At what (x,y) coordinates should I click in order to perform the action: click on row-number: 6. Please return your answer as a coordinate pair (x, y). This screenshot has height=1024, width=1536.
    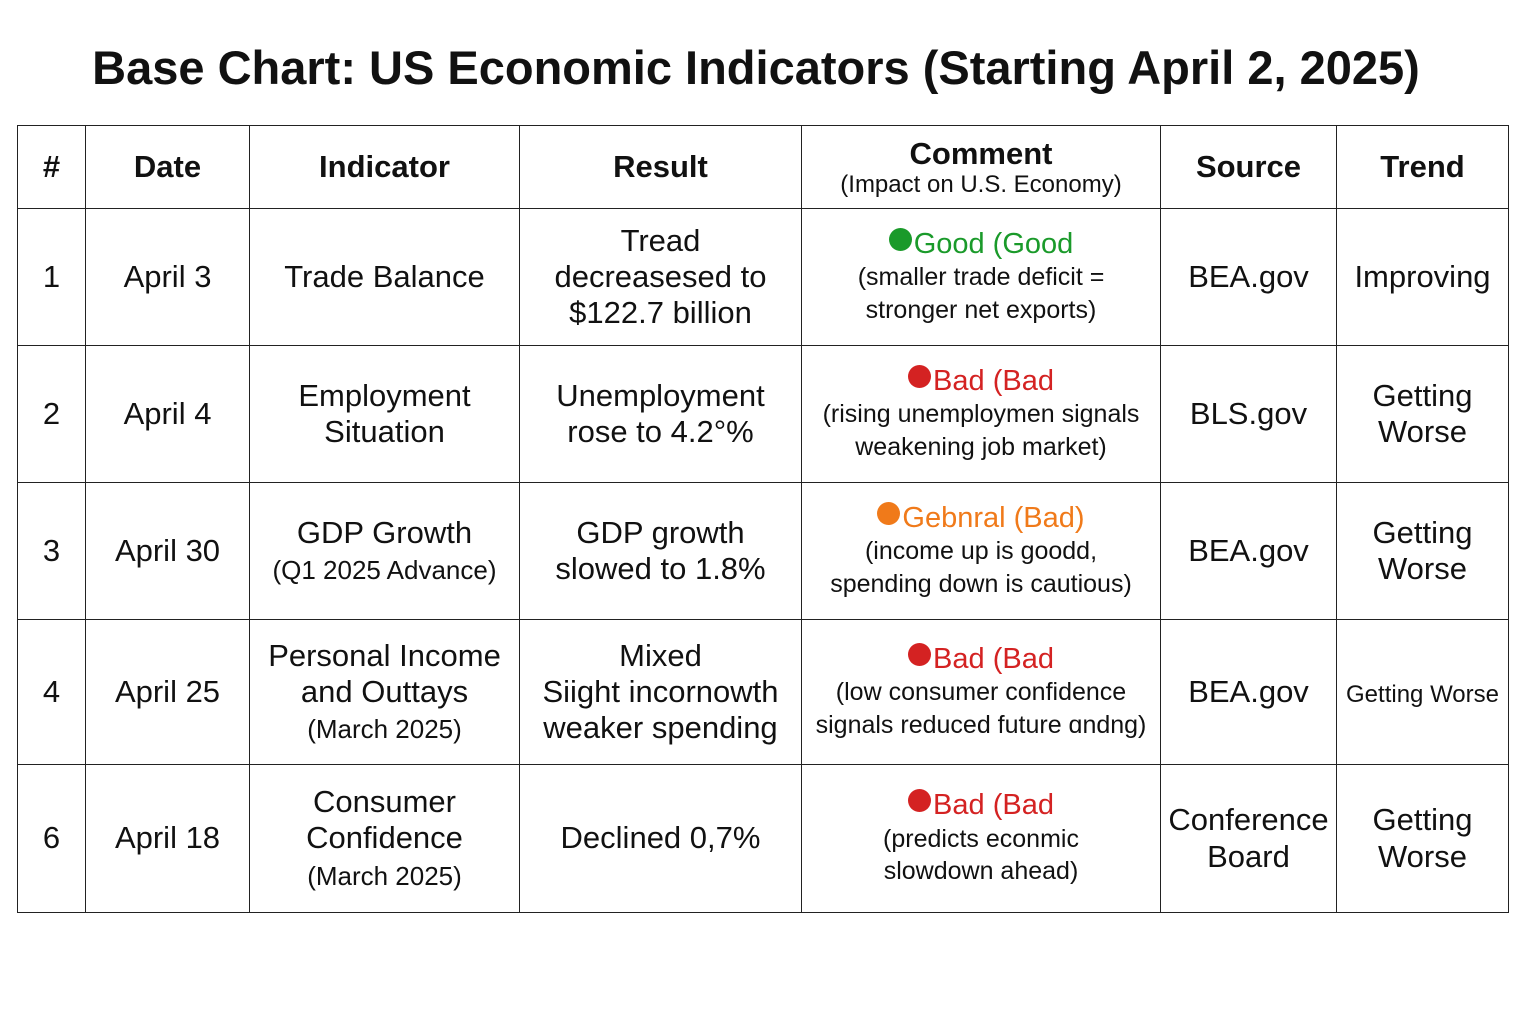
    Looking at the image, I should click on (51, 838).